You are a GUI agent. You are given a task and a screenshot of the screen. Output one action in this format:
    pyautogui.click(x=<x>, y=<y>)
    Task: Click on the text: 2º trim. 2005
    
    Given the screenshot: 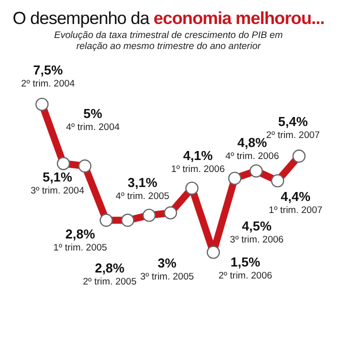 What is the action you would take?
    pyautogui.click(x=109, y=282)
    